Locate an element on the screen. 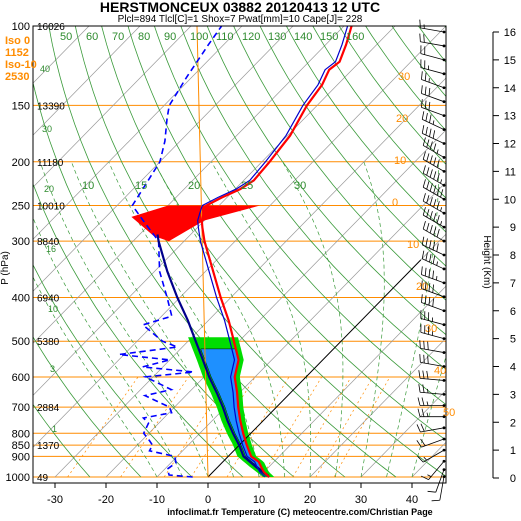  height-tick-label: 4 is located at coordinates (513, 368).